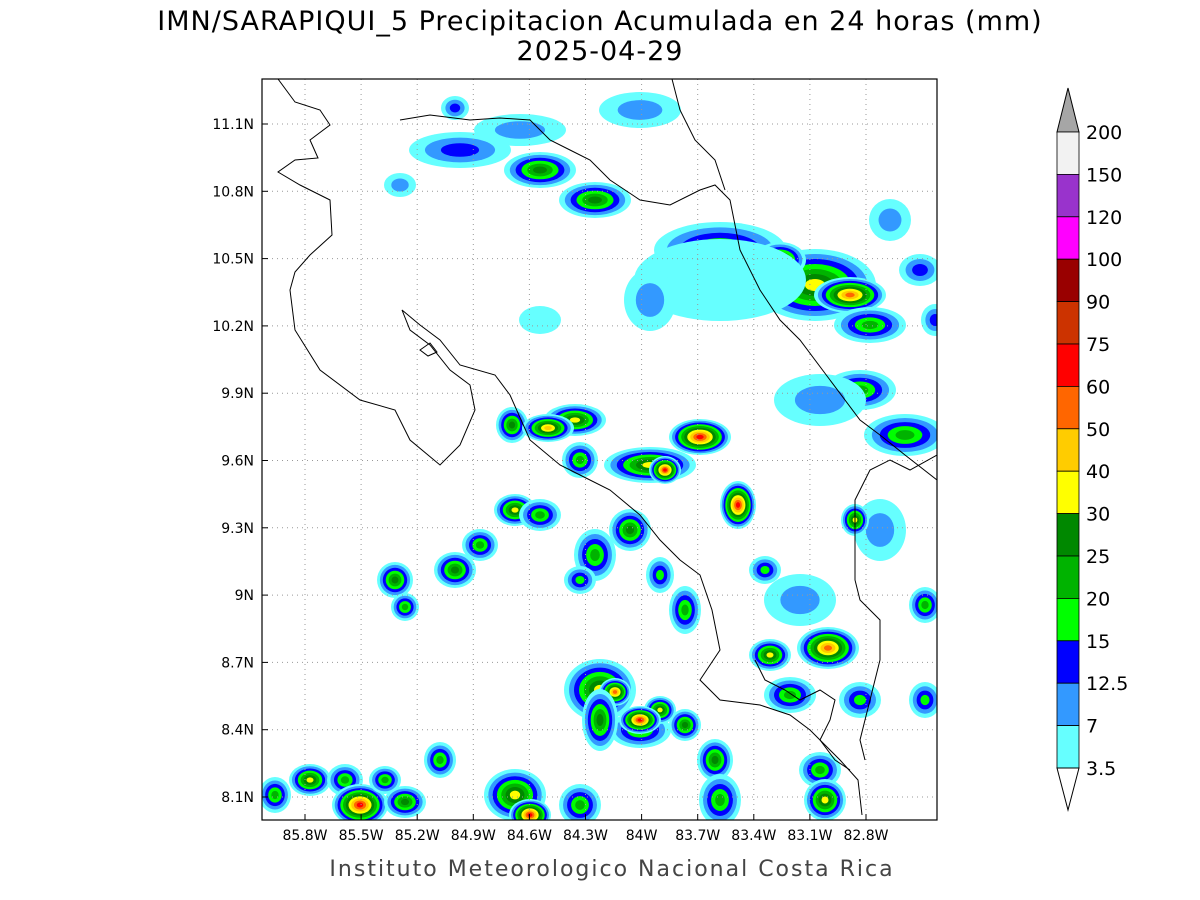 The width and height of the screenshot is (1200, 900). I want to click on lon-label: 84.9W, so click(473, 836).